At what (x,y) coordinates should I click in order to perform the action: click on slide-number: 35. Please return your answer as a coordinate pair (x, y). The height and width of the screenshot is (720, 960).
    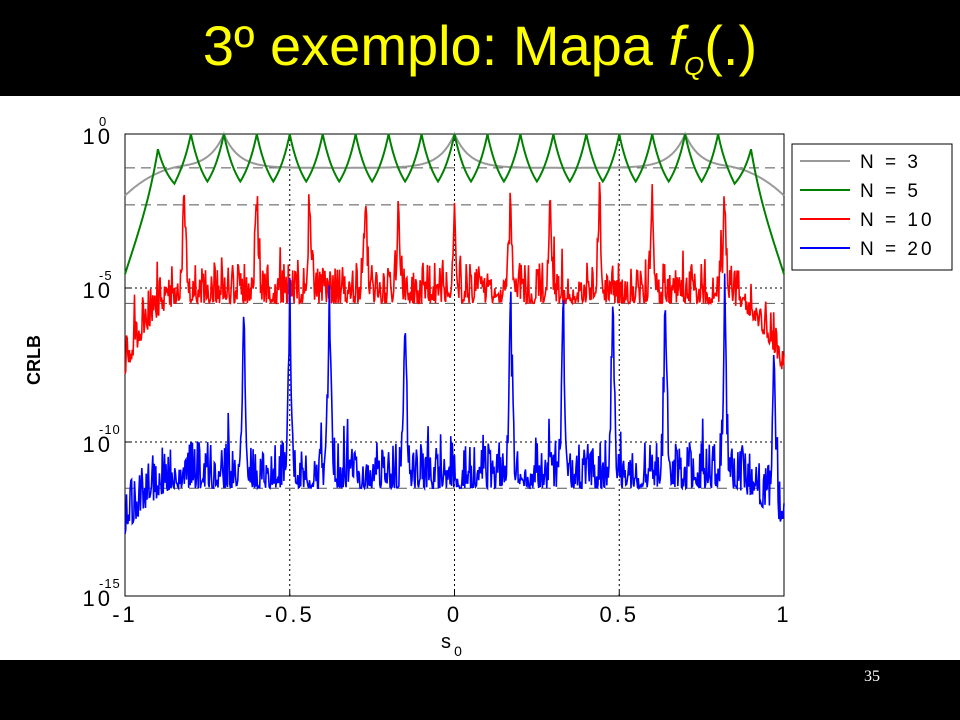
    Looking at the image, I should click on (872, 676).